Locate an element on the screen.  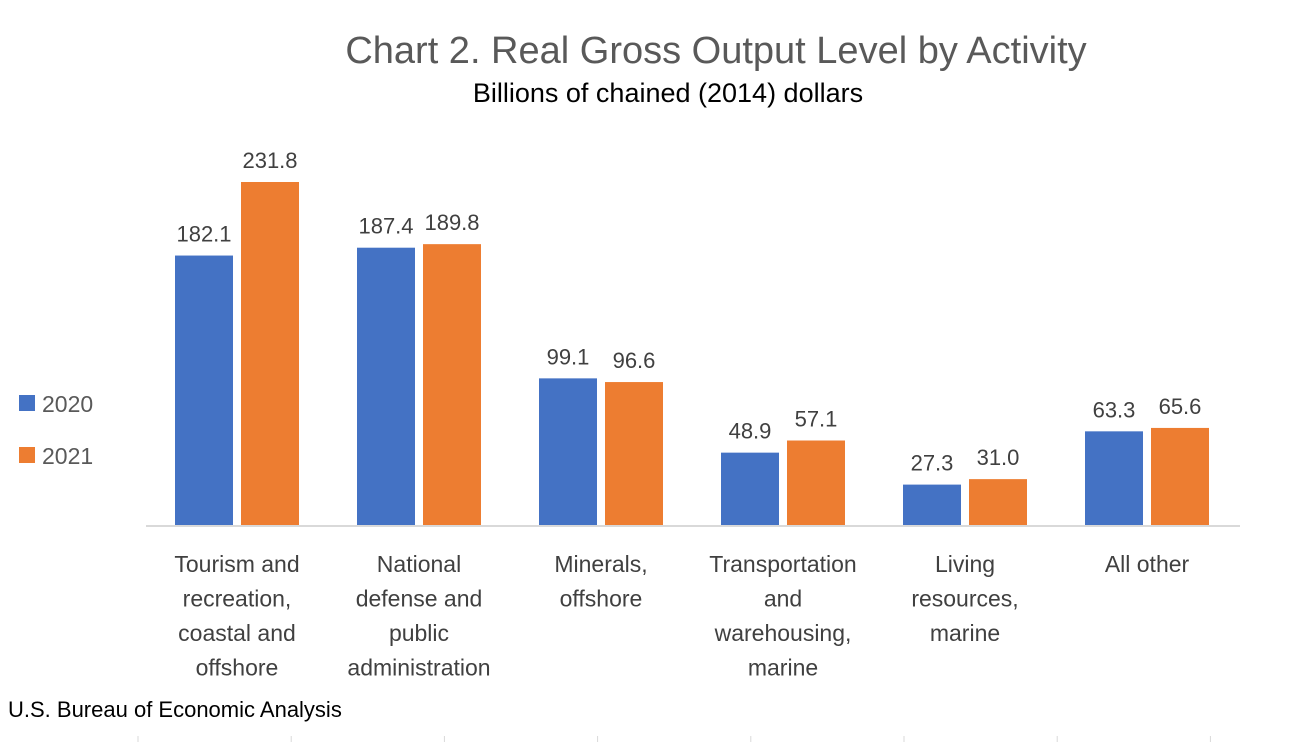
category-label-3: marine is located at coordinates (783, 668).